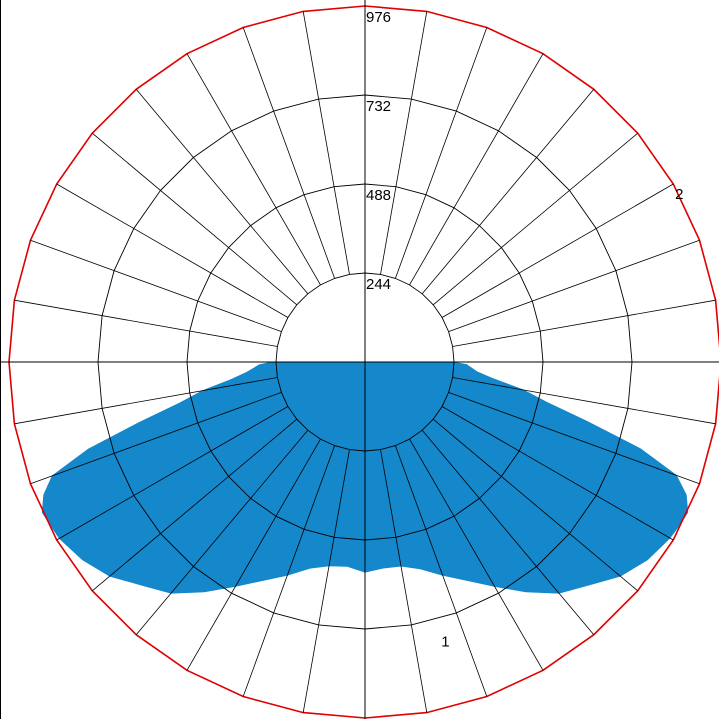 Image resolution: width=719 pixels, height=719 pixels. What do you see at coordinates (378, 17) in the screenshot?
I see `ring-label-976: 976` at bounding box center [378, 17].